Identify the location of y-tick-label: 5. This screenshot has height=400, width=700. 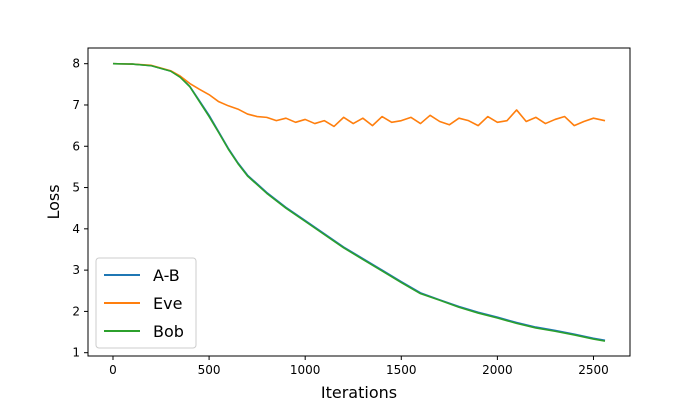
(76, 188).